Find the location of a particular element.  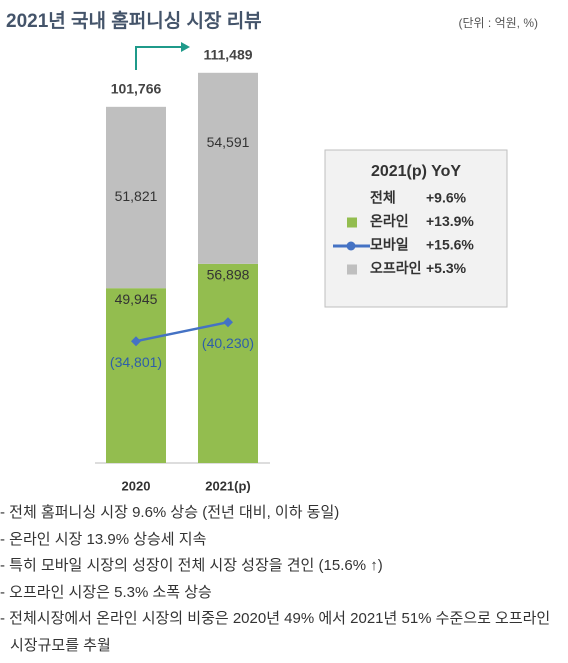

total-label: 111,489 is located at coordinates (227, 54).